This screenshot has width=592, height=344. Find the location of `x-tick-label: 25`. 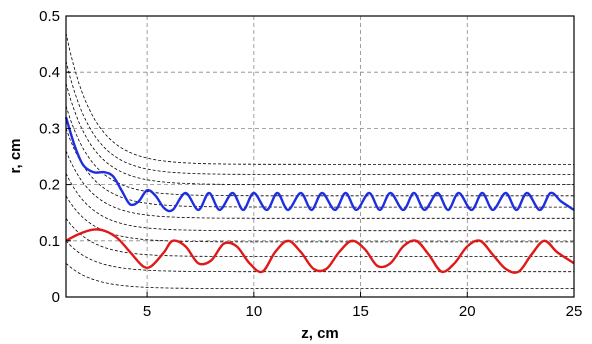

x-tick-label: 25 is located at coordinates (574, 311).